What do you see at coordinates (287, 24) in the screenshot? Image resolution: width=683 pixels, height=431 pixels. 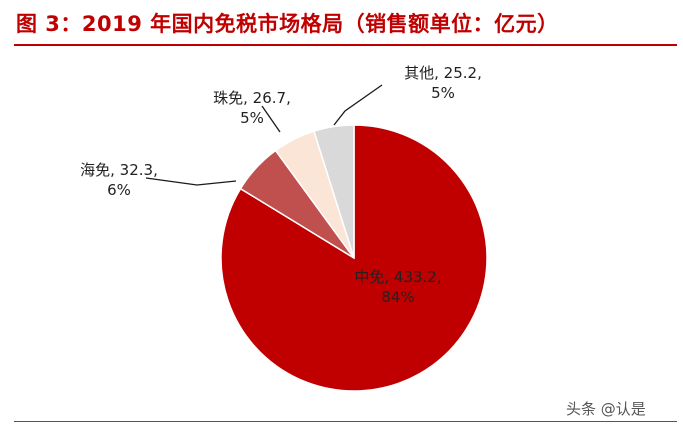 I see `figure-title: 图 3：2019 年国内免税市场格局（销售额单位：亿元）` at bounding box center [287, 24].